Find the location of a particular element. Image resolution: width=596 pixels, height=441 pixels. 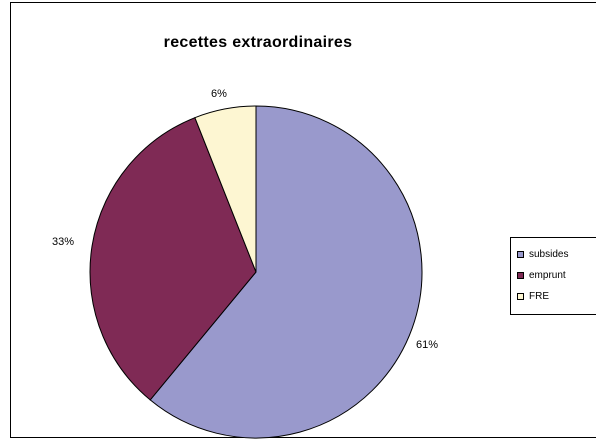

chart-title: recettes extraordinaires is located at coordinates (258, 42).